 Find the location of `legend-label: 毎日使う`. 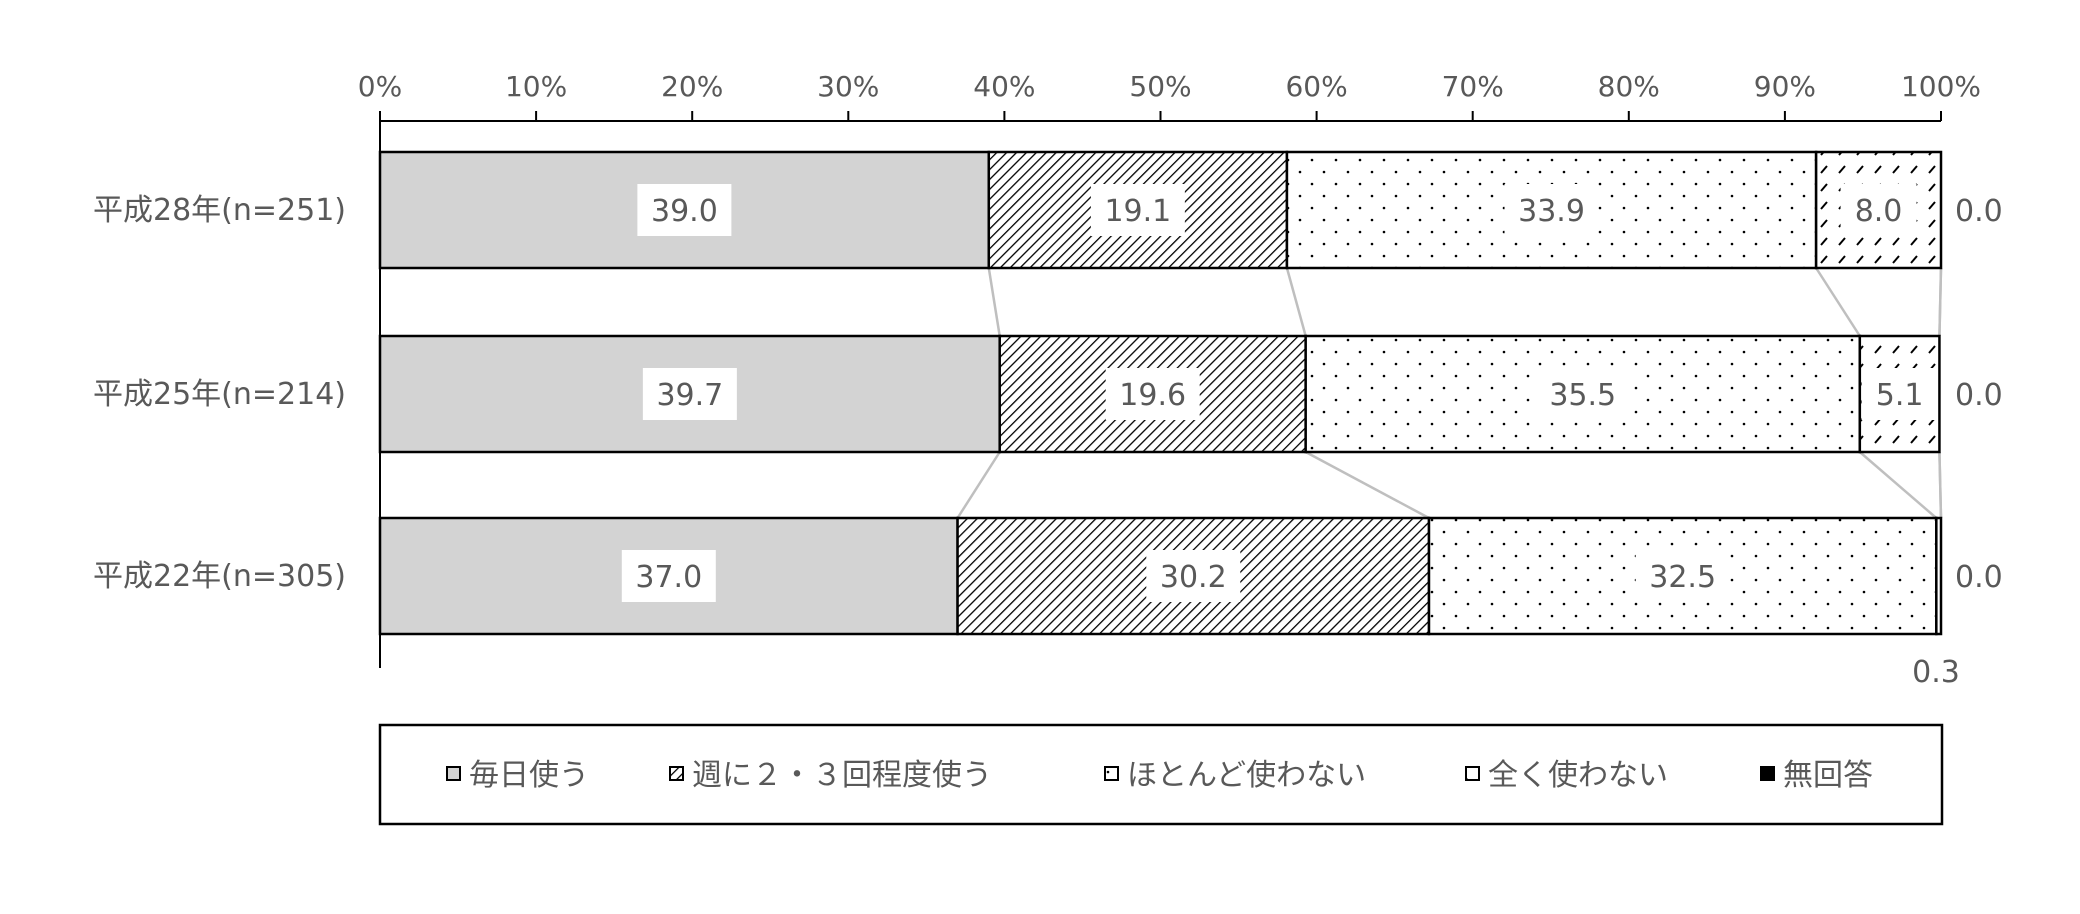

legend-label: 毎日使う is located at coordinates (529, 775).